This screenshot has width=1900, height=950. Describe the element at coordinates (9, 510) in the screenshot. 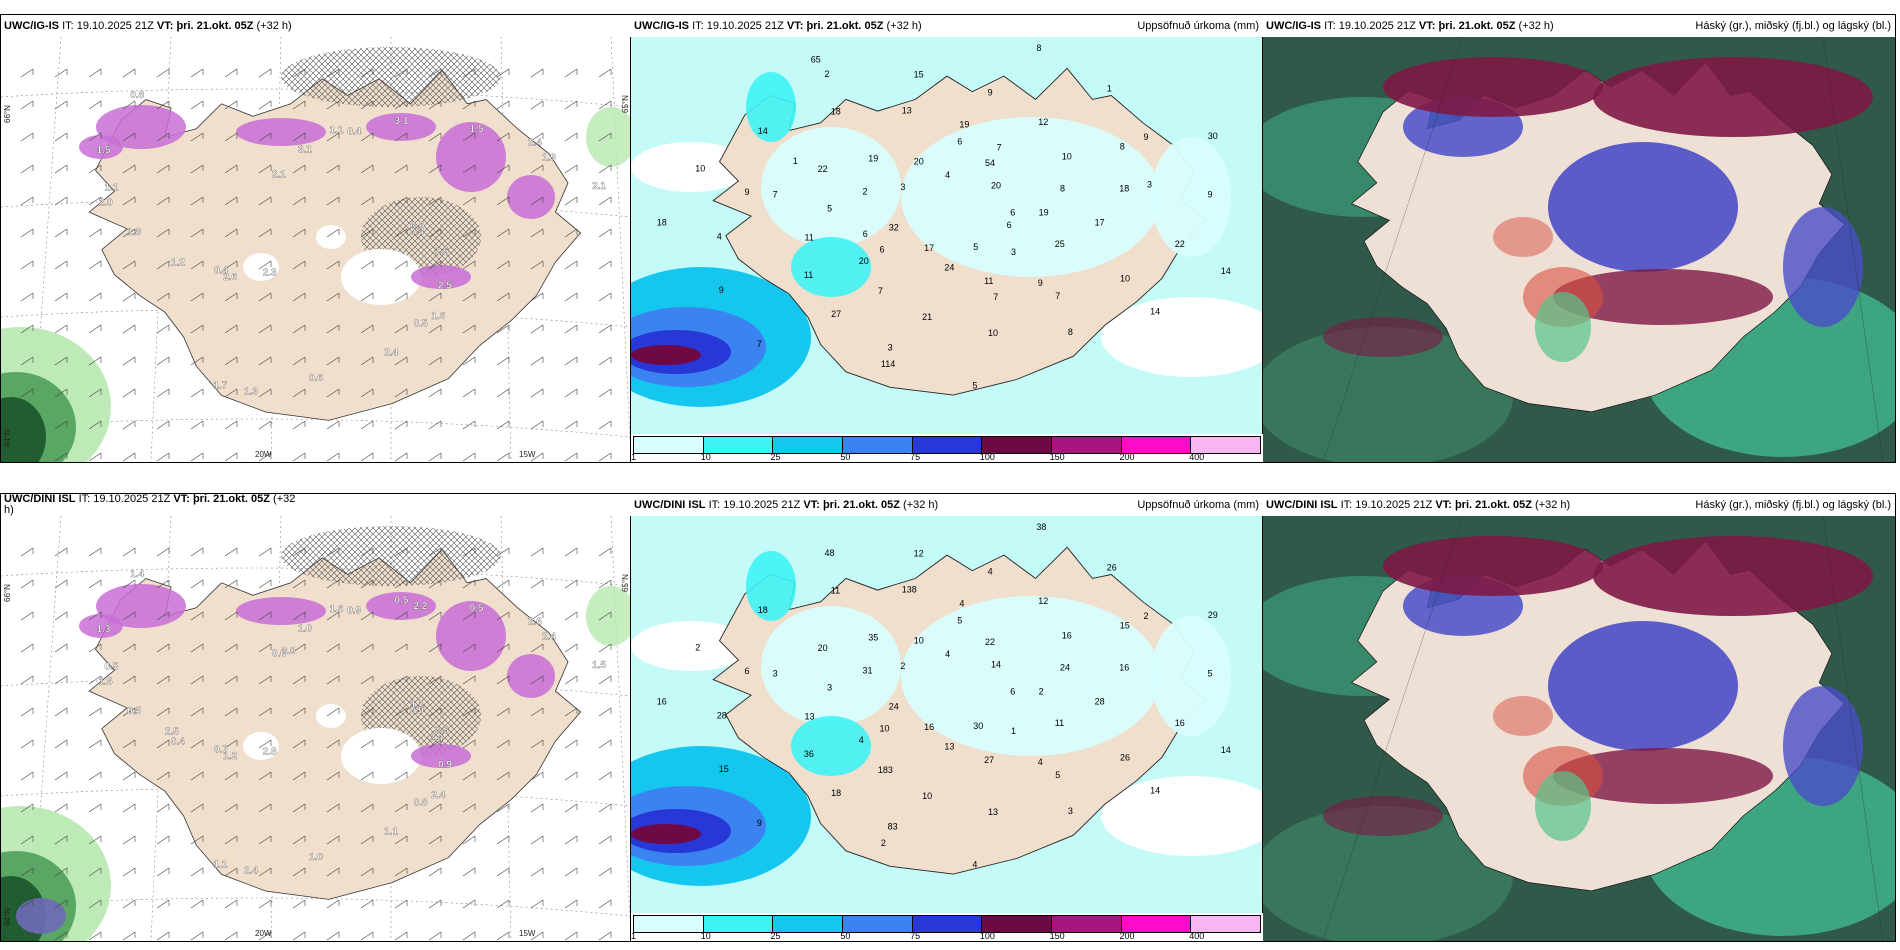

I see `lead-time-cont: h)` at that location.